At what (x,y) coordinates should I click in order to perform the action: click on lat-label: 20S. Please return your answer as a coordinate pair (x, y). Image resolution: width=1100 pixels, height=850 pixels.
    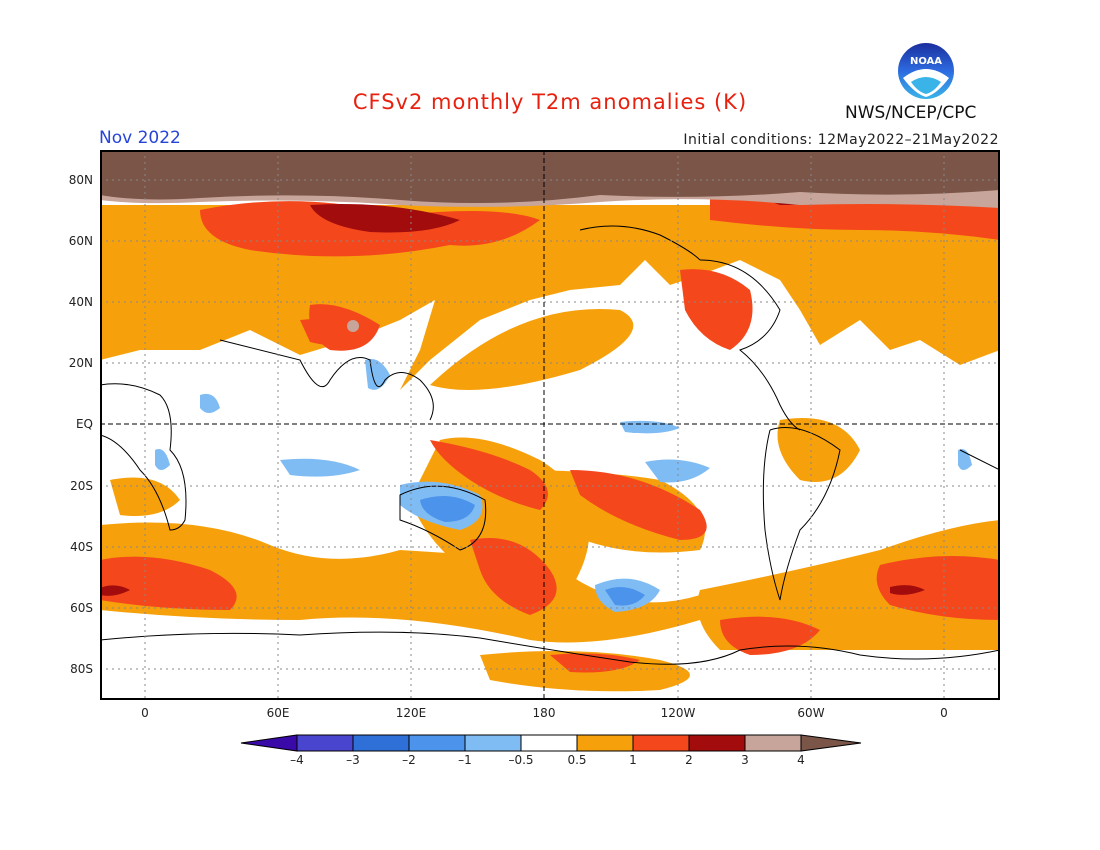
    Looking at the image, I should click on (81, 486).